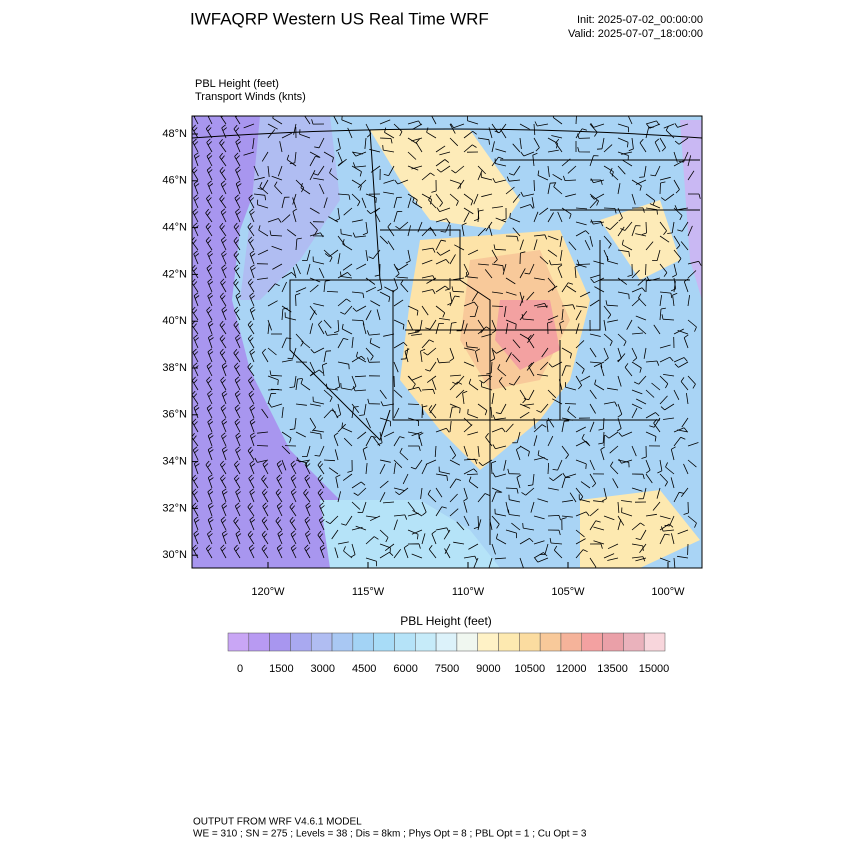 This screenshot has height=850, width=850. I want to click on lon-label: 120°W, so click(268, 592).